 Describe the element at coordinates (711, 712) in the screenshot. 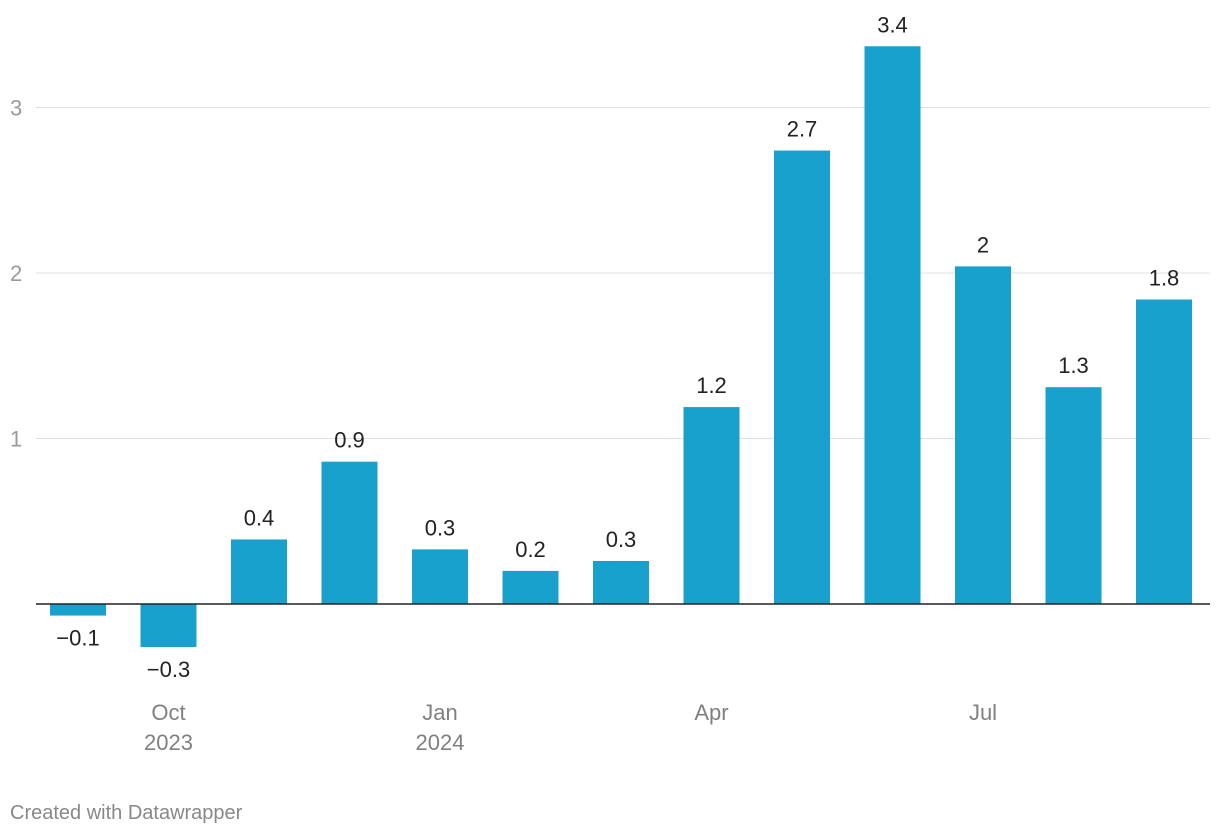

I see `x-tick-label: Apr` at that location.